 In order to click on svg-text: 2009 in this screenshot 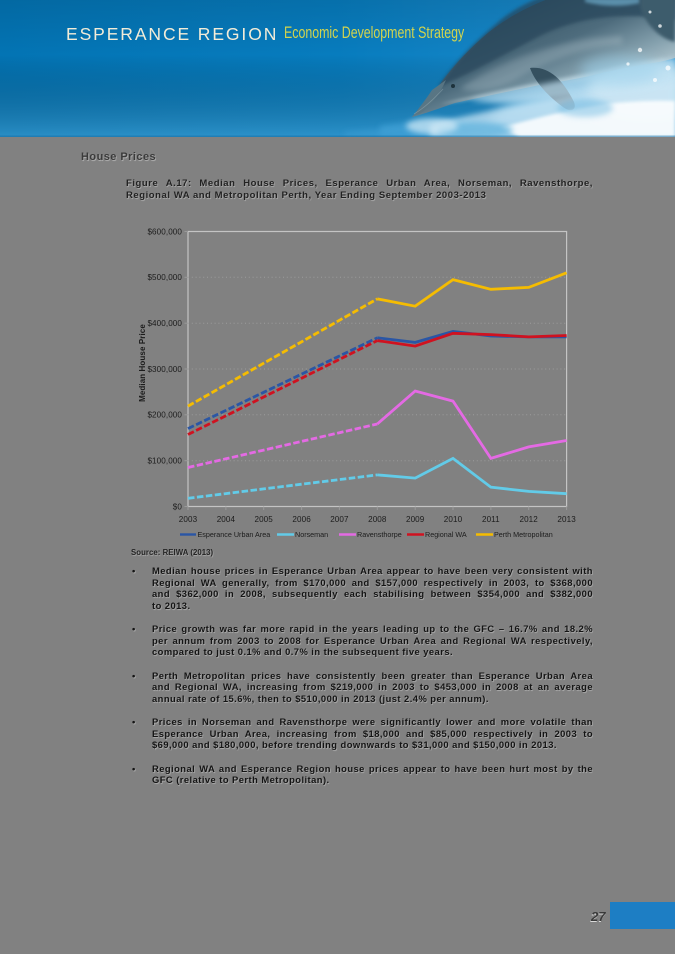, I will do `click(415, 519)`.